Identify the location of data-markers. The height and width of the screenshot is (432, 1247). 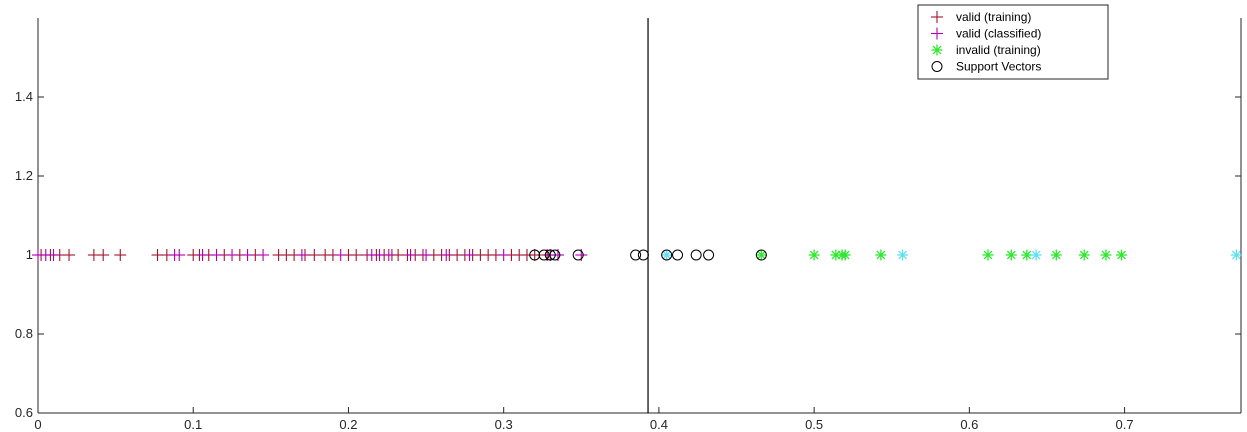
(637, 255).